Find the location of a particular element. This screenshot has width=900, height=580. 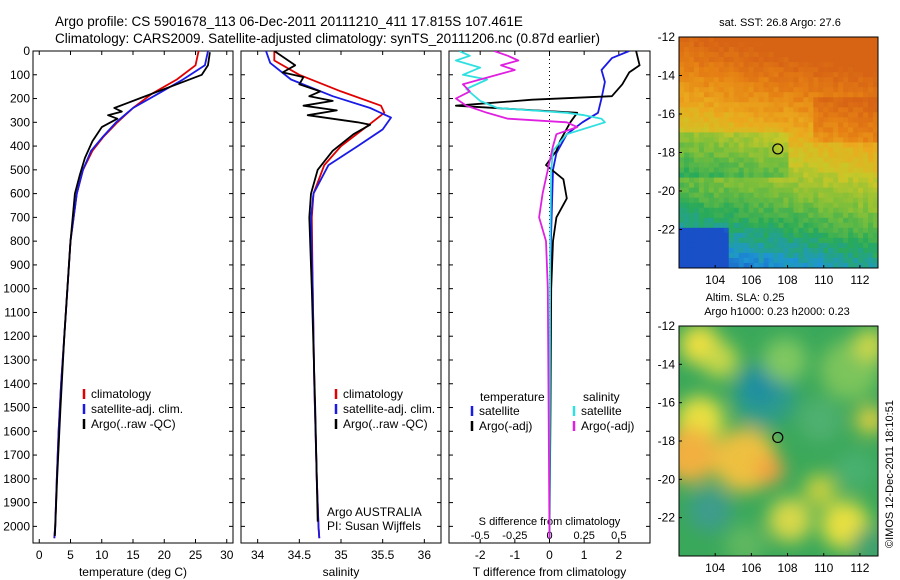

stick-label: -0.25 is located at coordinates (514, 536).